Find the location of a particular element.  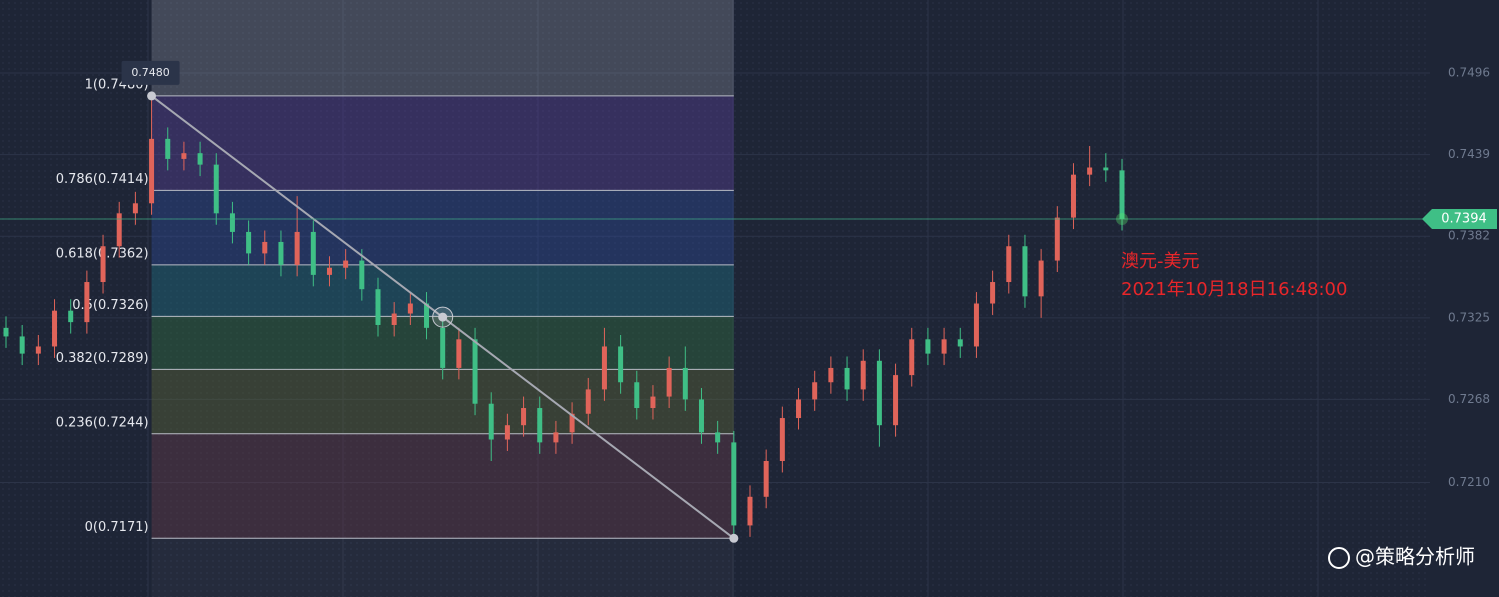

y-tick-label: 0.7382 is located at coordinates (1469, 236).